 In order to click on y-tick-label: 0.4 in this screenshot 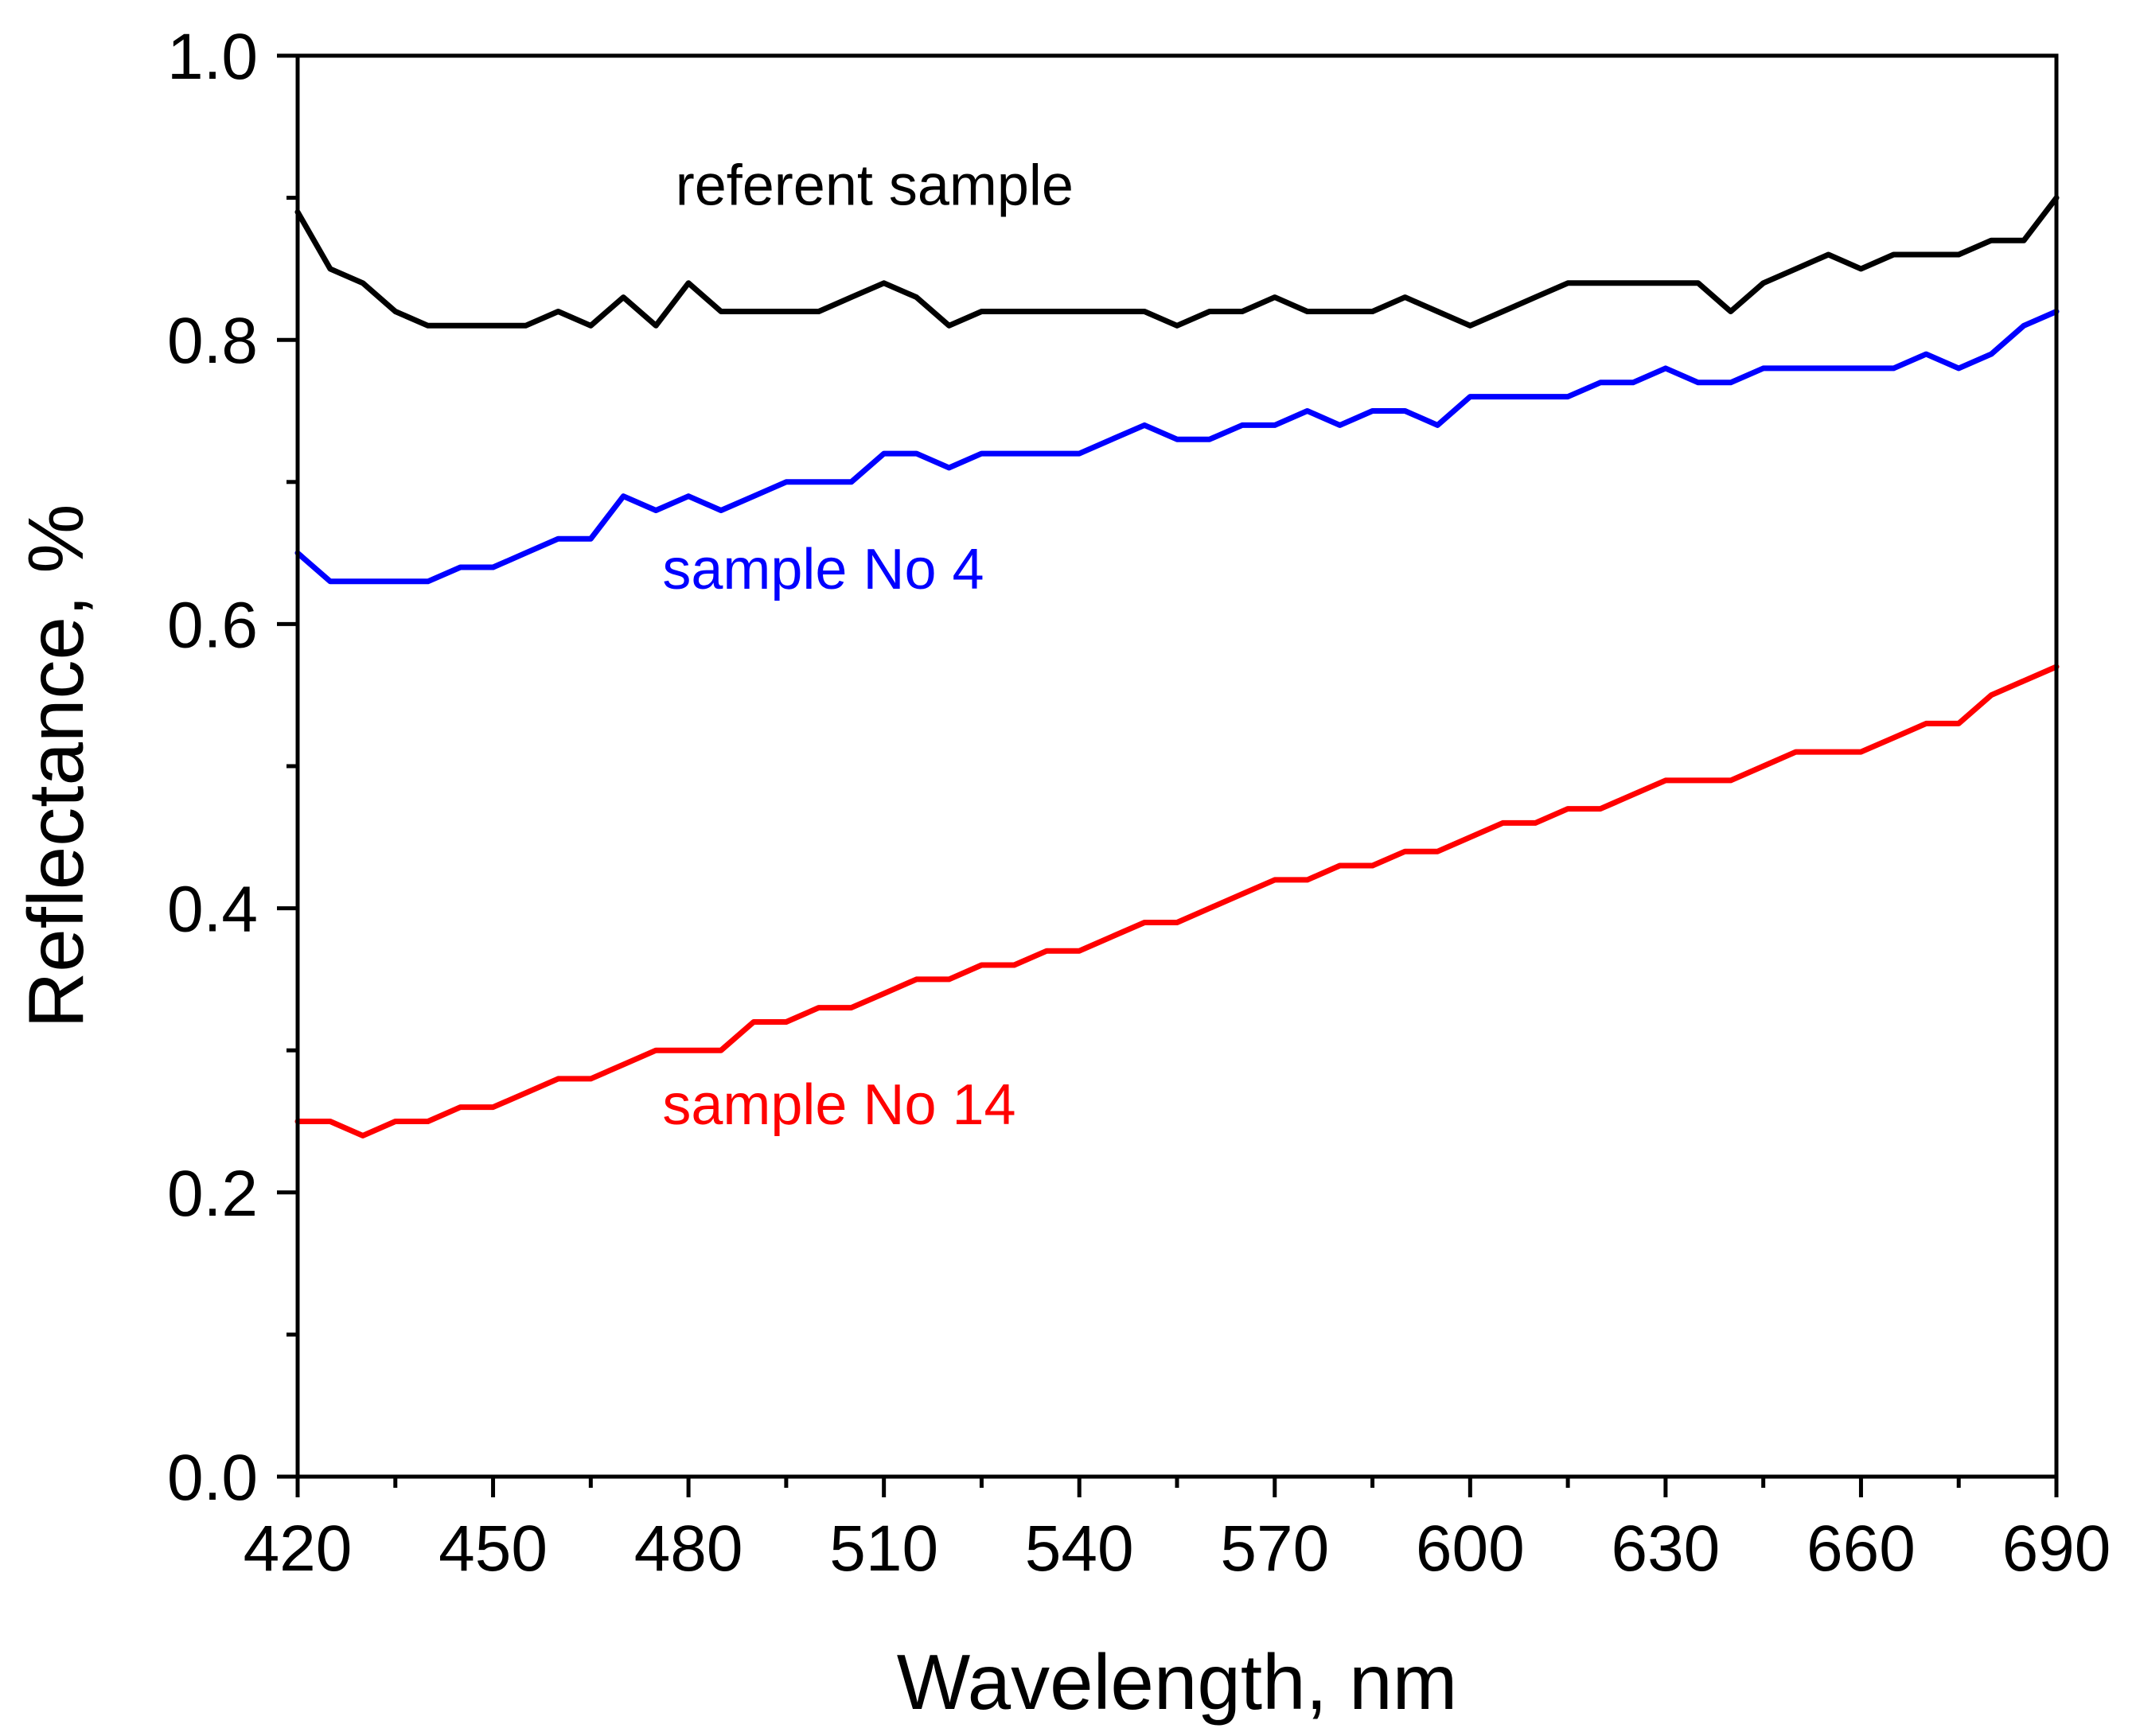, I will do `click(213, 910)`.